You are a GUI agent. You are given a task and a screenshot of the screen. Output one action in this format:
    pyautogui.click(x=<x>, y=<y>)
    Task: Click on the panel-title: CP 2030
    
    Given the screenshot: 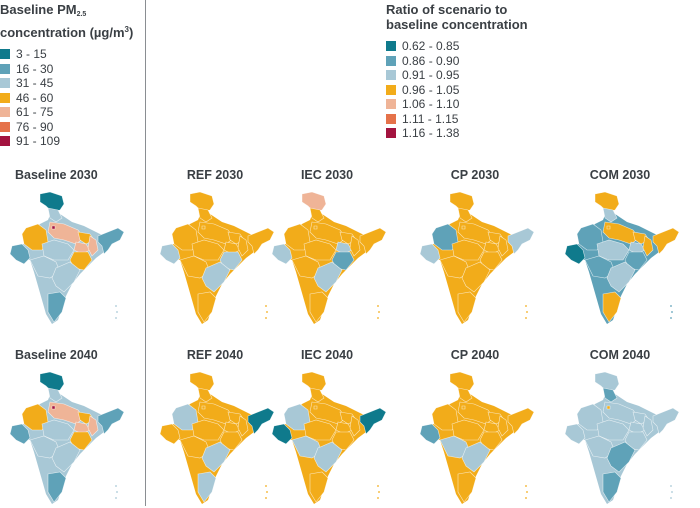 What is the action you would take?
    pyautogui.click(x=475, y=175)
    